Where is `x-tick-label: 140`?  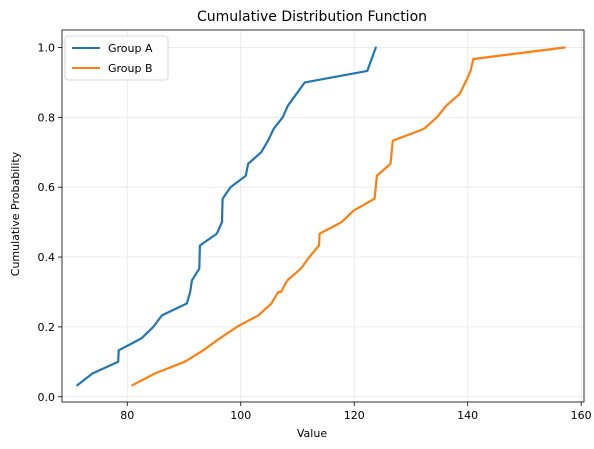 x-tick-label: 140 is located at coordinates (467, 415).